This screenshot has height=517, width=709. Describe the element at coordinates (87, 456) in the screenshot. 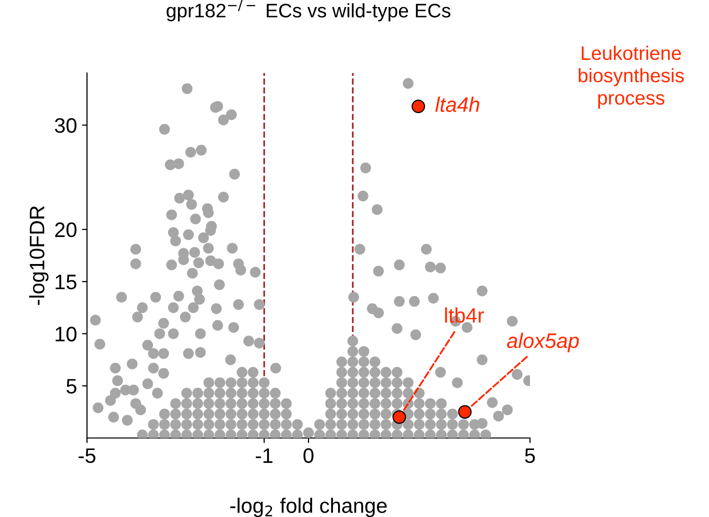

I see `x-tick-label: -5` at that location.